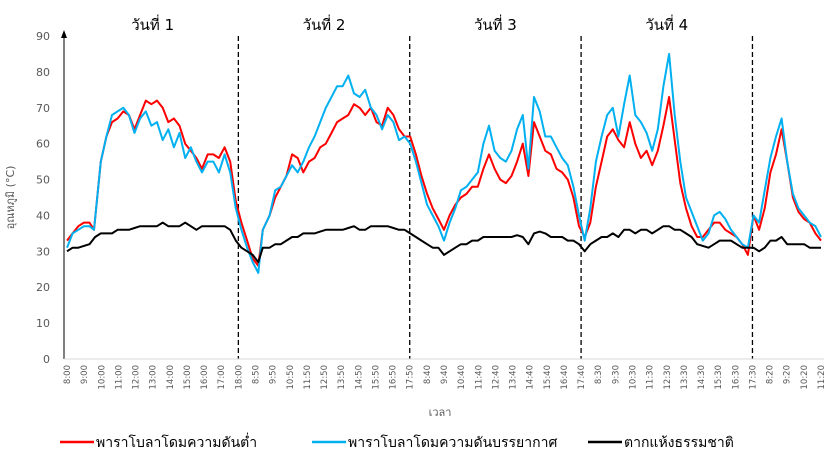 This screenshot has height=470, width=826. Describe the element at coordinates (43, 323) in the screenshot. I see `y-tick-label: 10` at that location.